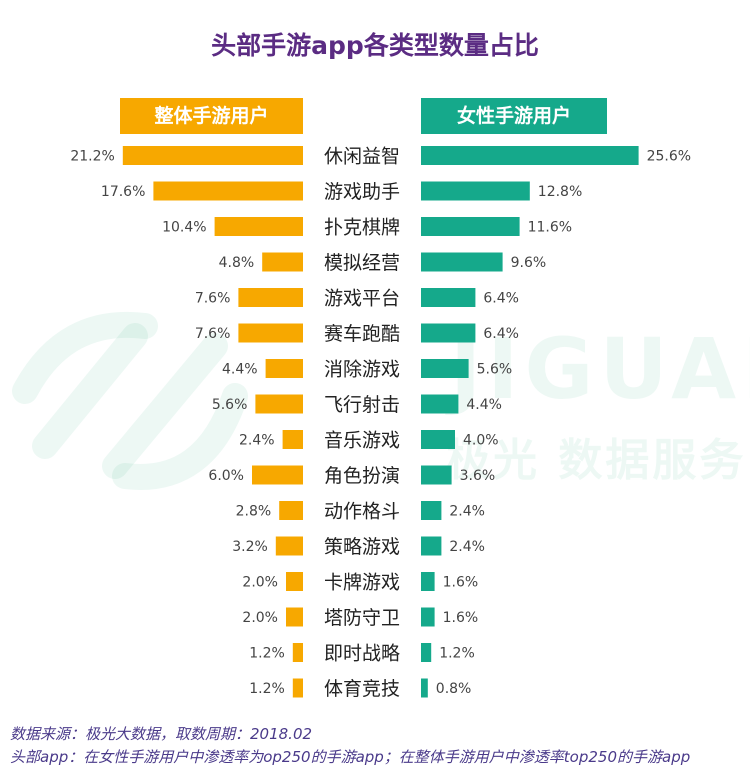 Image resolution: width=750 pixels, height=783 pixels. What do you see at coordinates (481, 441) in the screenshot?
I see `label-female-8: 4.0%` at bounding box center [481, 441].